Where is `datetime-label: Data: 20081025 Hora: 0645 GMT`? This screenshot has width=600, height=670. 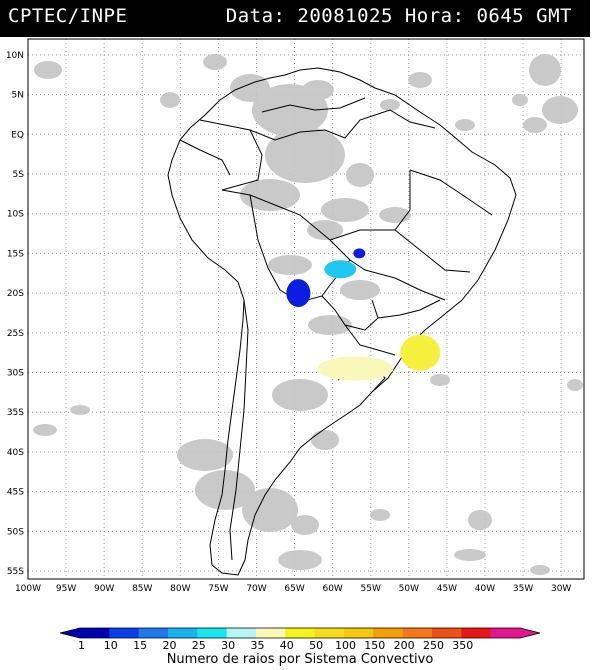
datetime-label: Data: 20081025 Hora: 0645 GMT is located at coordinates (398, 16).